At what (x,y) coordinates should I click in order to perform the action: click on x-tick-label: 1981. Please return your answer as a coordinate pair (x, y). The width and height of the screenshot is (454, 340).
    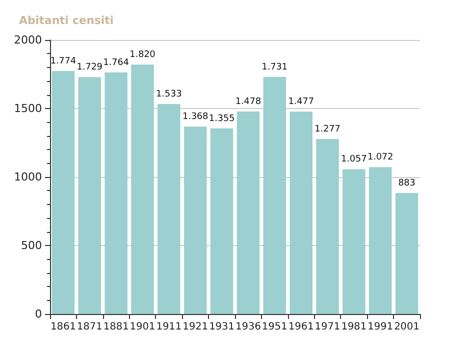
    Looking at the image, I should click on (354, 327).